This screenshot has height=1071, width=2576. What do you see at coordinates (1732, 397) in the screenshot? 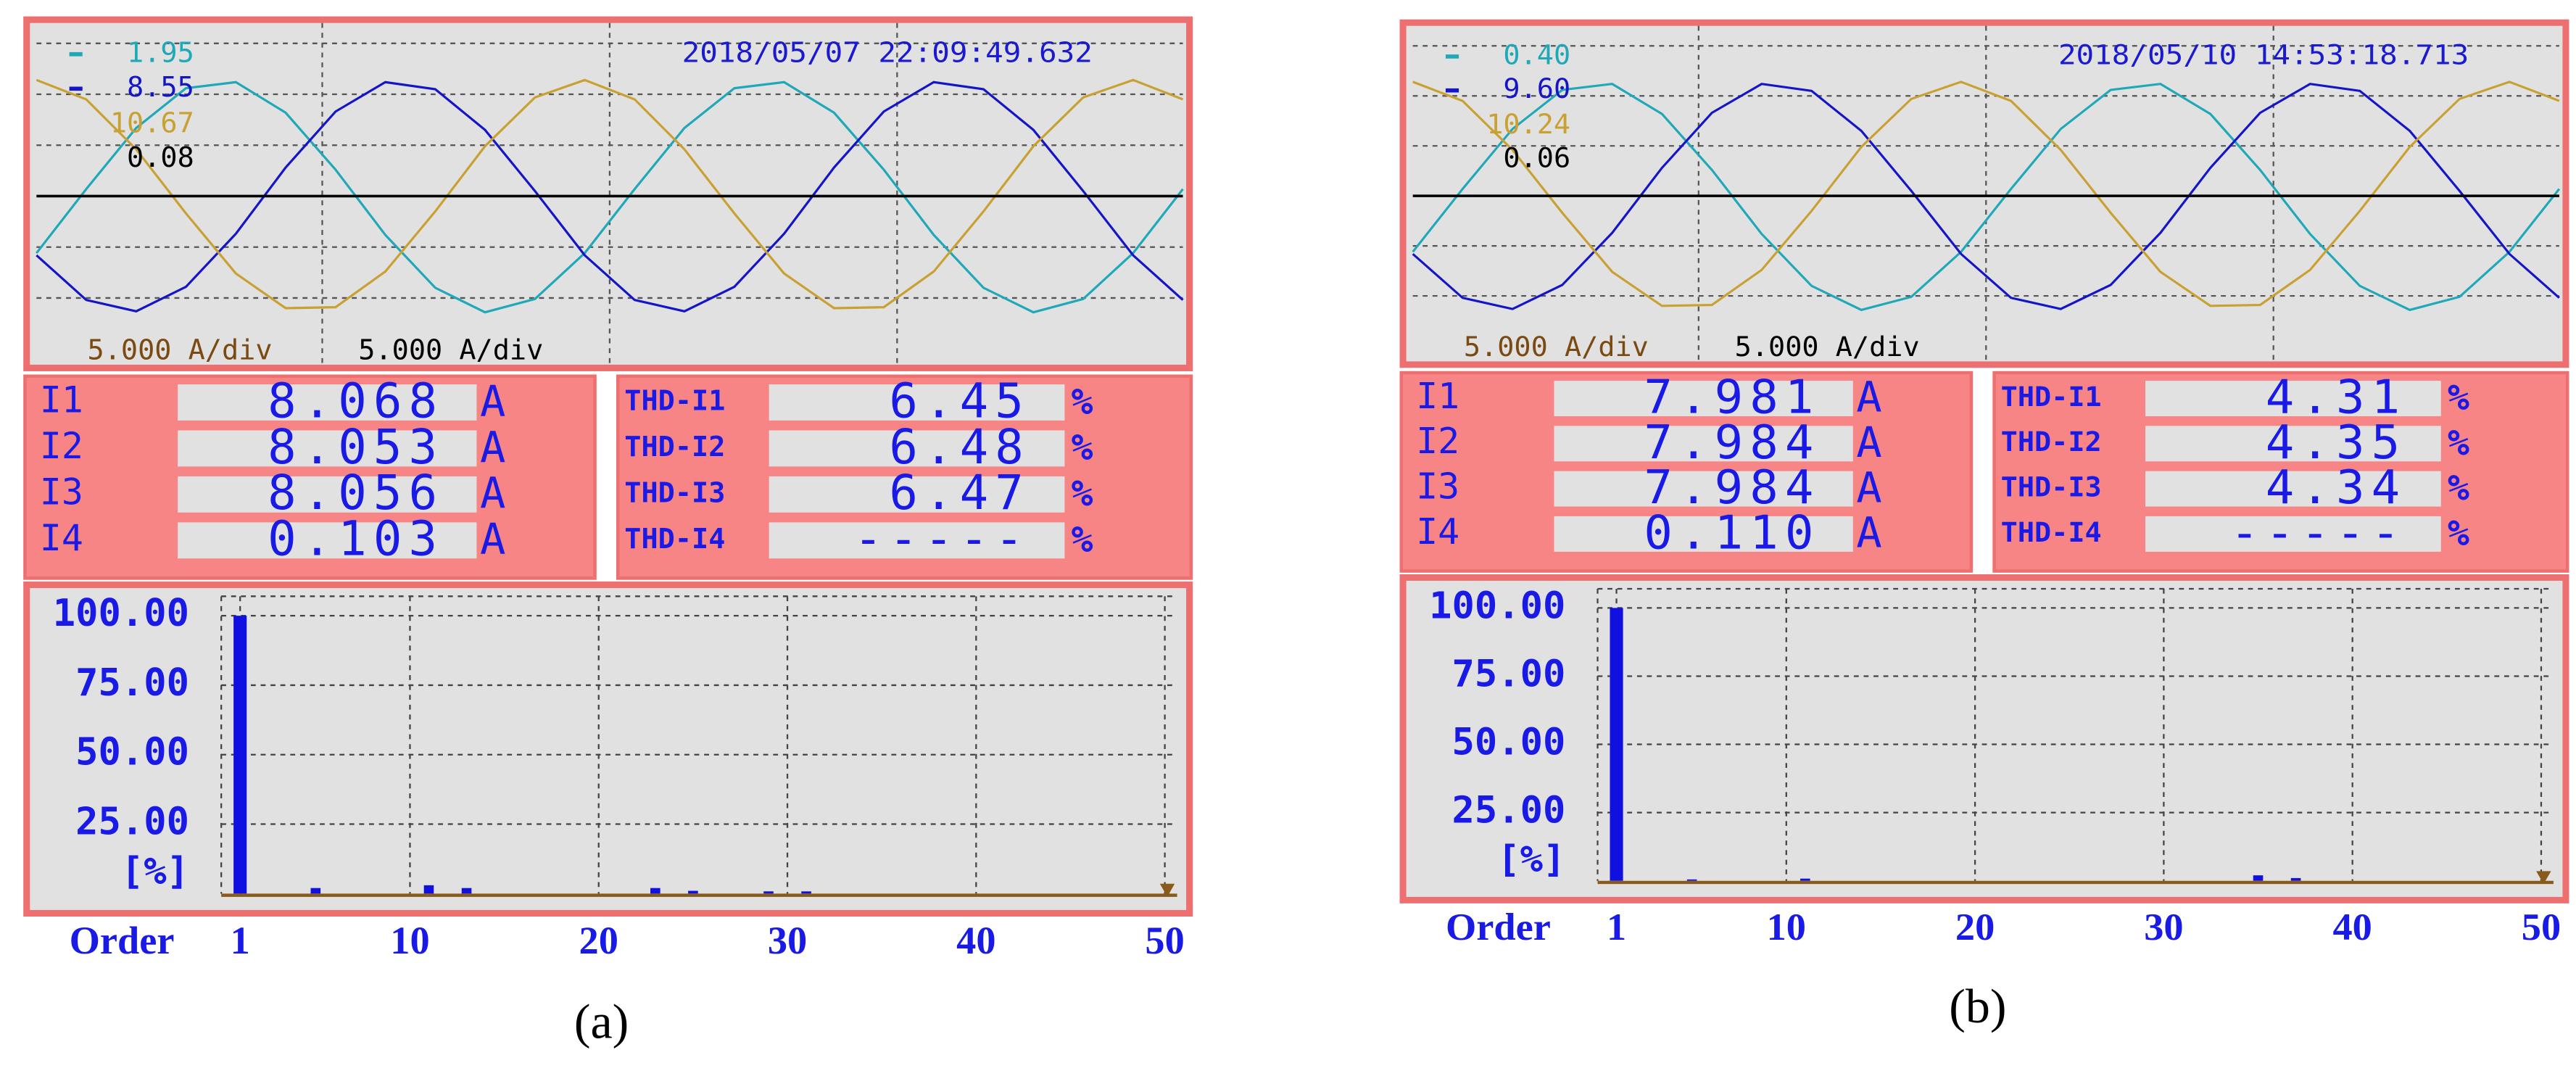
I see `current-value: 7.981` at bounding box center [1732, 397].